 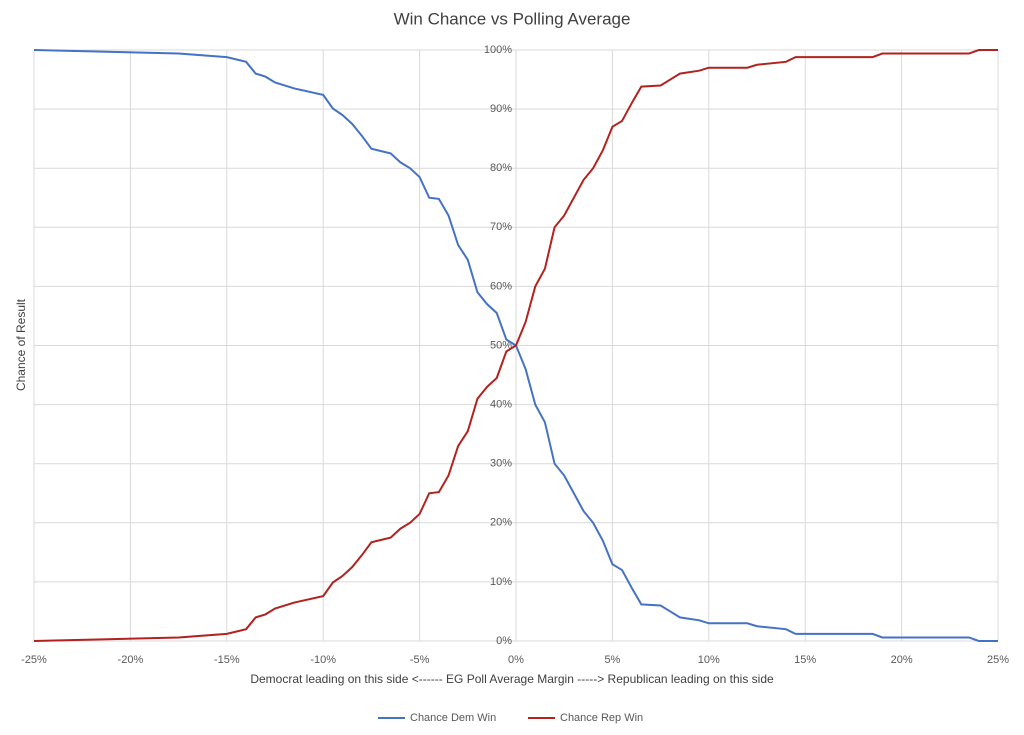 I want to click on y-tick-label: 50%, so click(x=501, y=345).